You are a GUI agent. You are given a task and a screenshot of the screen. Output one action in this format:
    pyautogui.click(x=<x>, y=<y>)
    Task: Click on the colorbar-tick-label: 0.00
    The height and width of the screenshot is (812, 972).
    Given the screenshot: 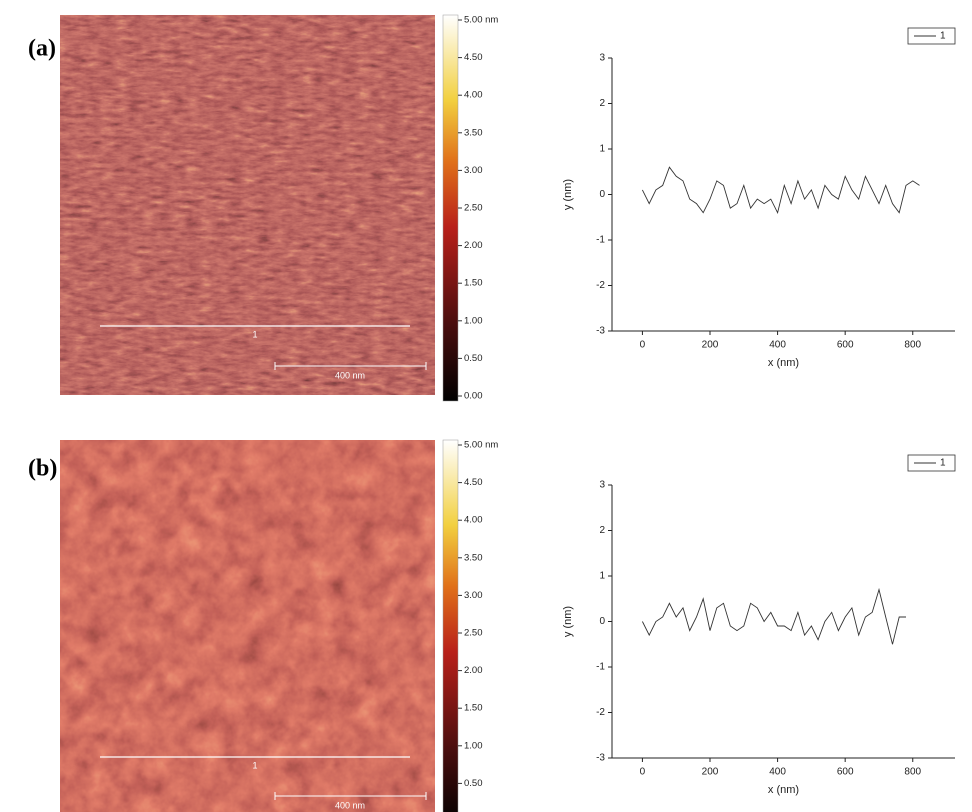 What is the action you would take?
    pyautogui.click(x=473, y=396)
    